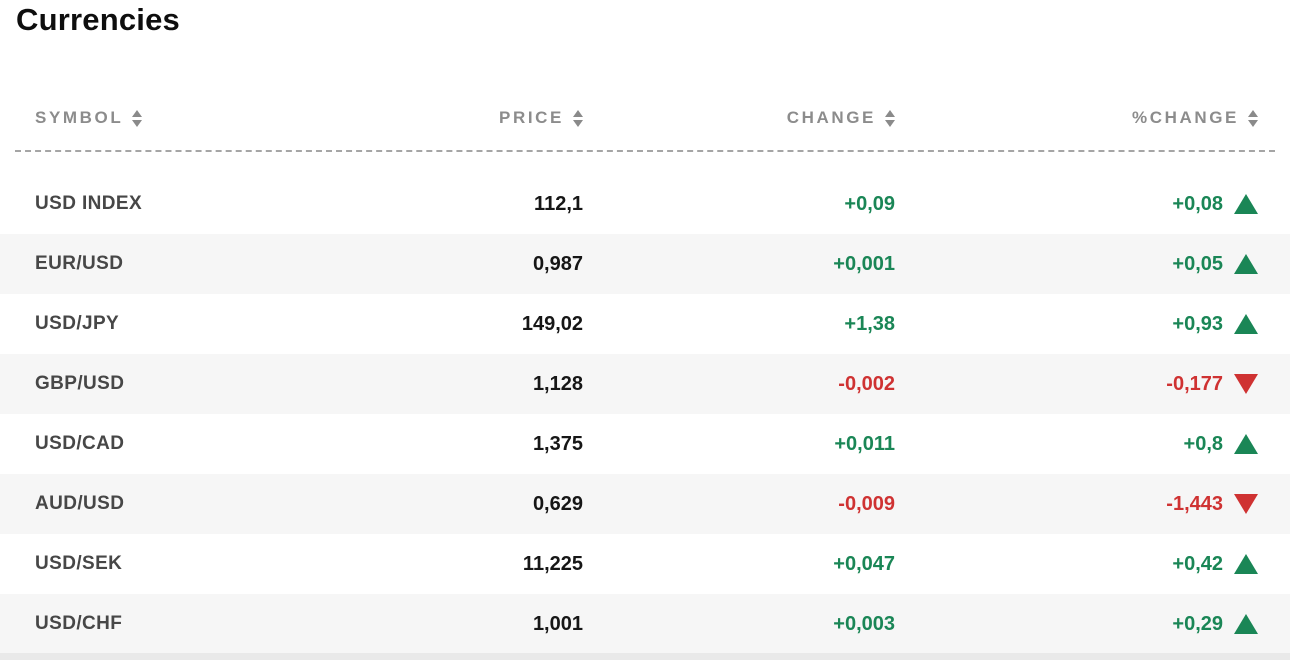  What do you see at coordinates (557, 263) in the screenshot?
I see `price-cell: 0,987` at bounding box center [557, 263].